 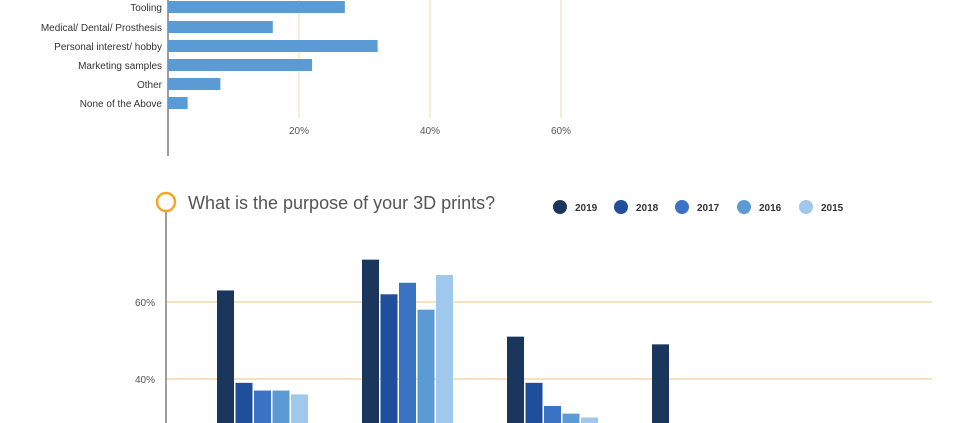 I want to click on y-tick-label: 40%, so click(x=145, y=380).